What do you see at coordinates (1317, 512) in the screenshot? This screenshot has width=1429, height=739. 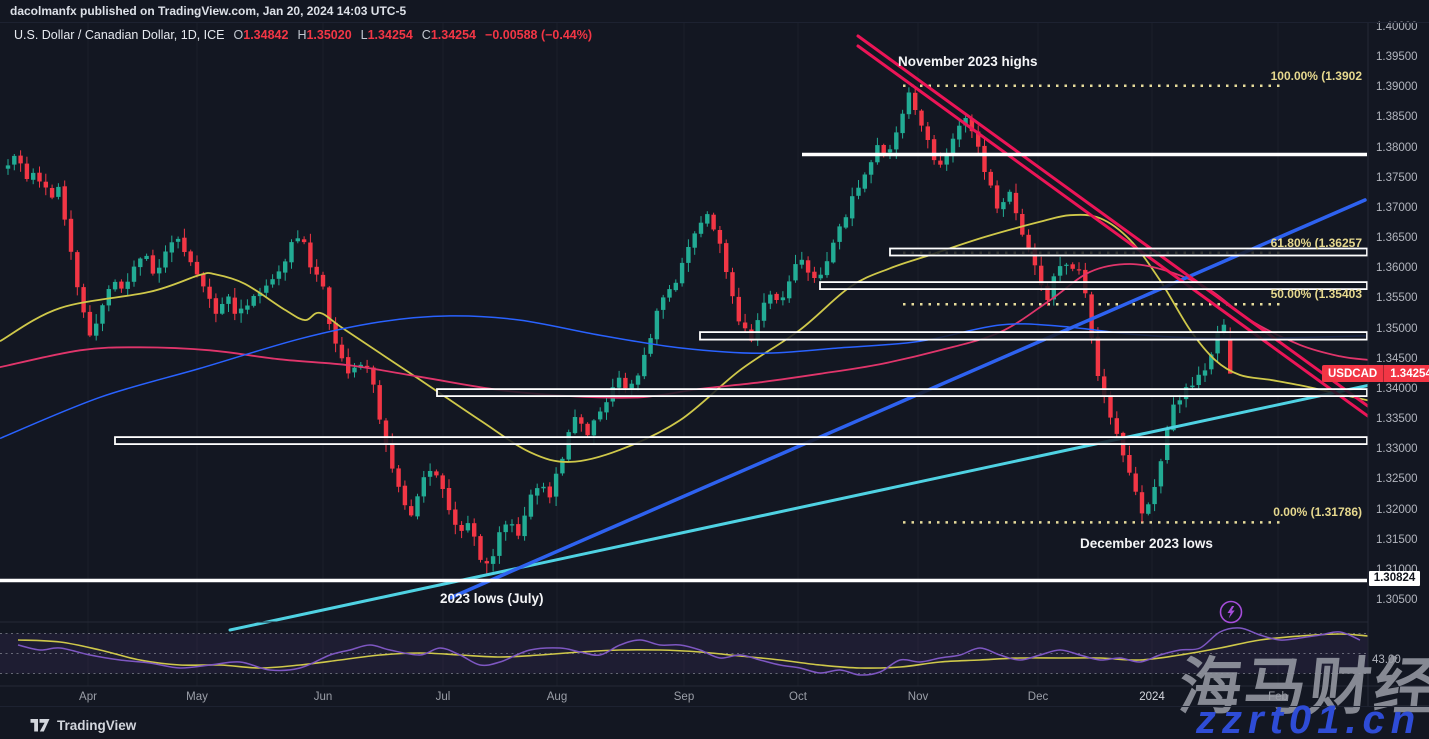 I see `fib-level-label: 0.00% (1.31786)` at bounding box center [1317, 512].